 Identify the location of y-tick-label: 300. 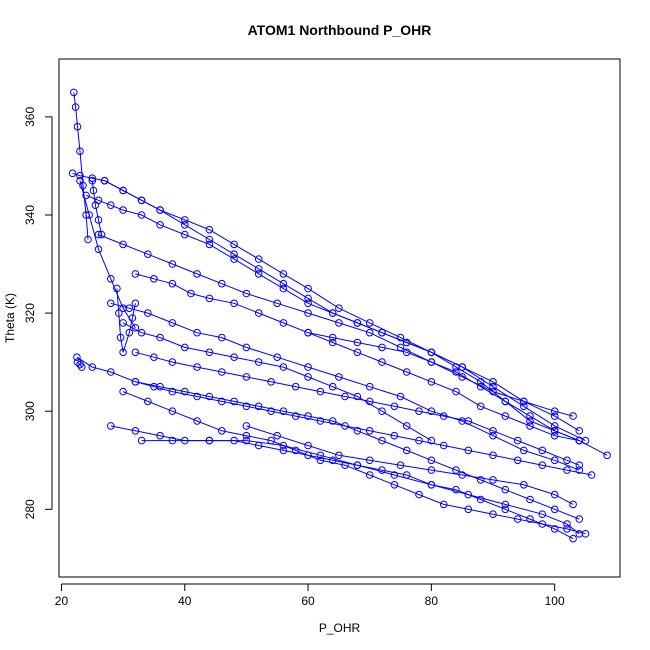
(30, 411).